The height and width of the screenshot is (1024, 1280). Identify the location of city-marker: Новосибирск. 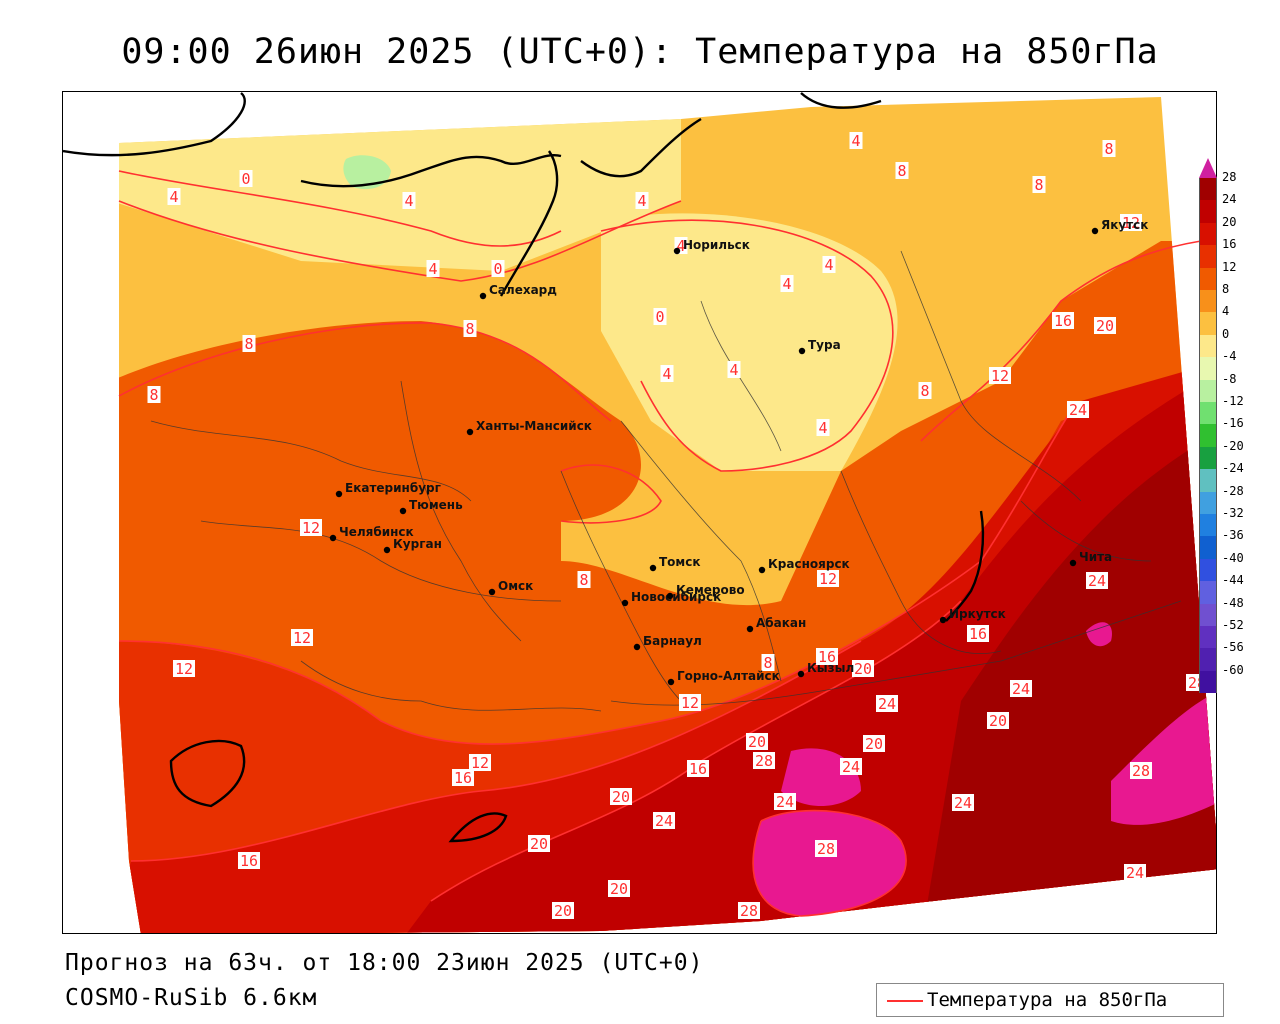
(671, 598).